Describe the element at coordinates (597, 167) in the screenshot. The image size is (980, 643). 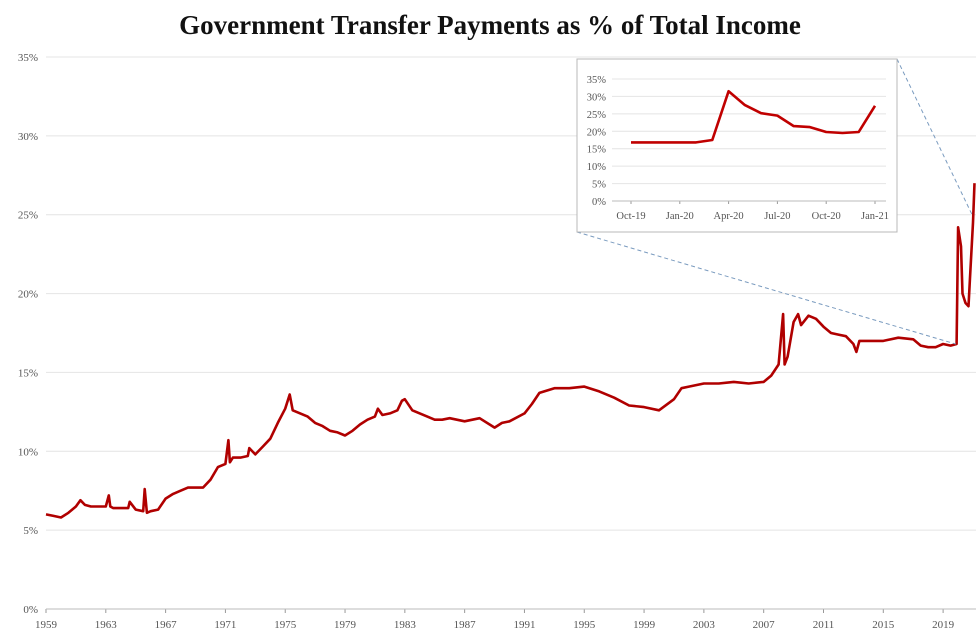
I see `inset-y-tick-label: 10%` at that location.